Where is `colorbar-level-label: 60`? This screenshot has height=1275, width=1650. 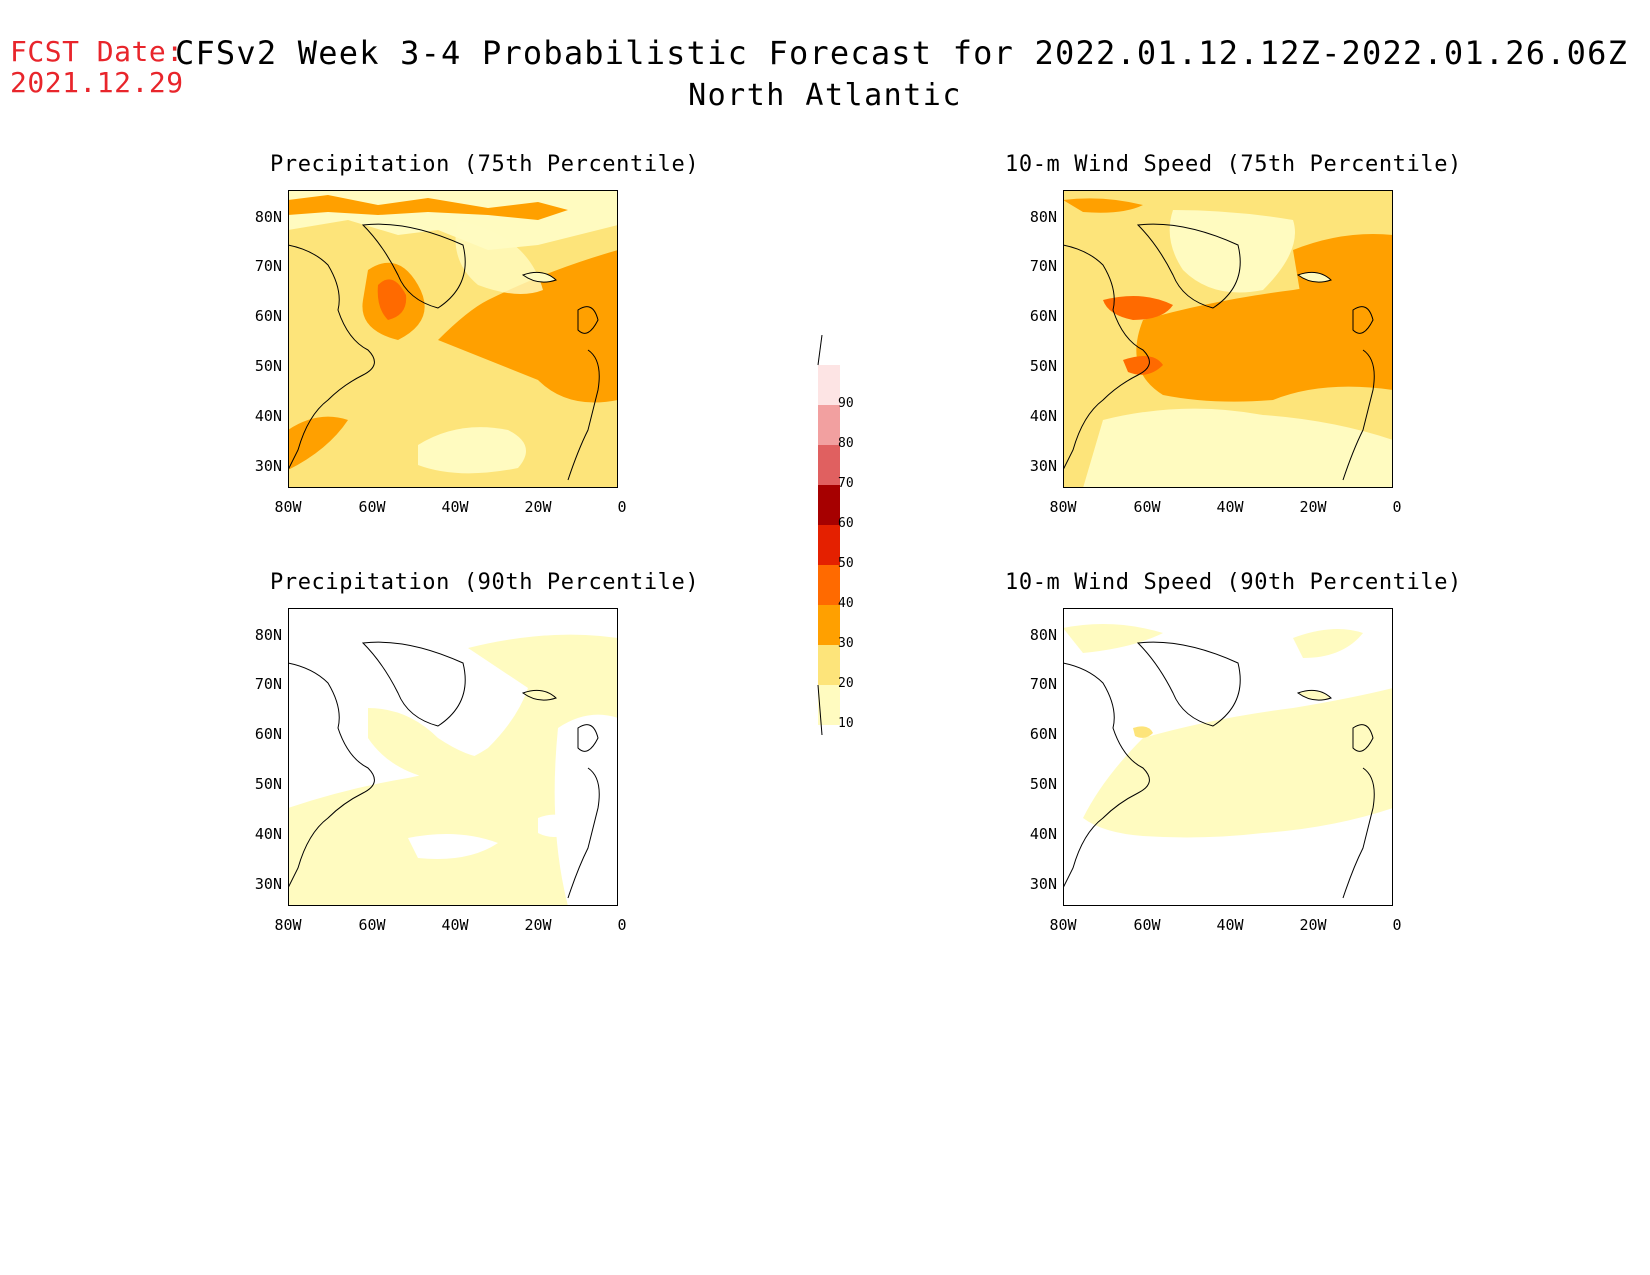 colorbar-level-label: 60 is located at coordinates (846, 523).